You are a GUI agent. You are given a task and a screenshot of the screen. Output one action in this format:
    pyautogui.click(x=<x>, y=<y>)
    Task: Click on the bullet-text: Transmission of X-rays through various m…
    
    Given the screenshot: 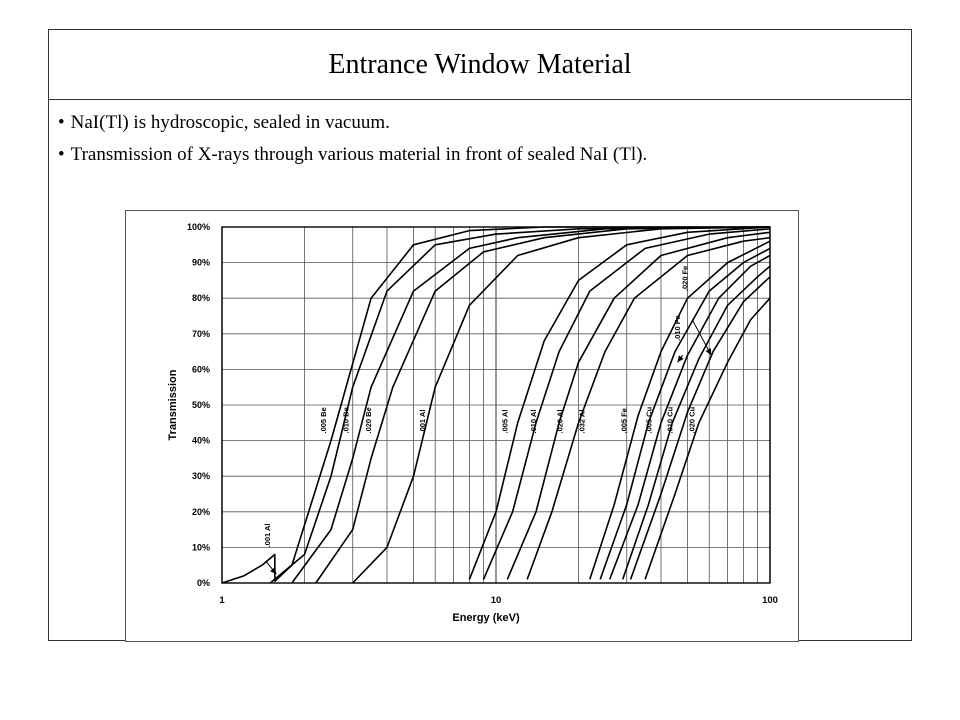 What is the action you would take?
    pyautogui.click(x=359, y=154)
    